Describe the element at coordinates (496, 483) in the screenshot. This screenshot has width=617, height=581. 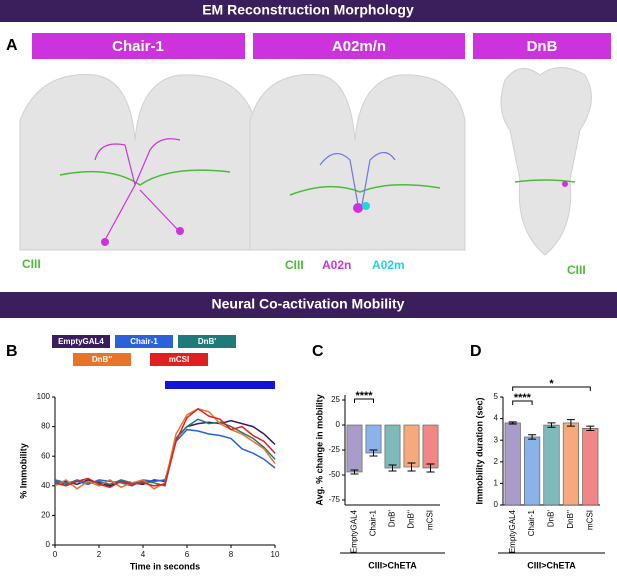
I see `y-tick-label: 1` at that location.